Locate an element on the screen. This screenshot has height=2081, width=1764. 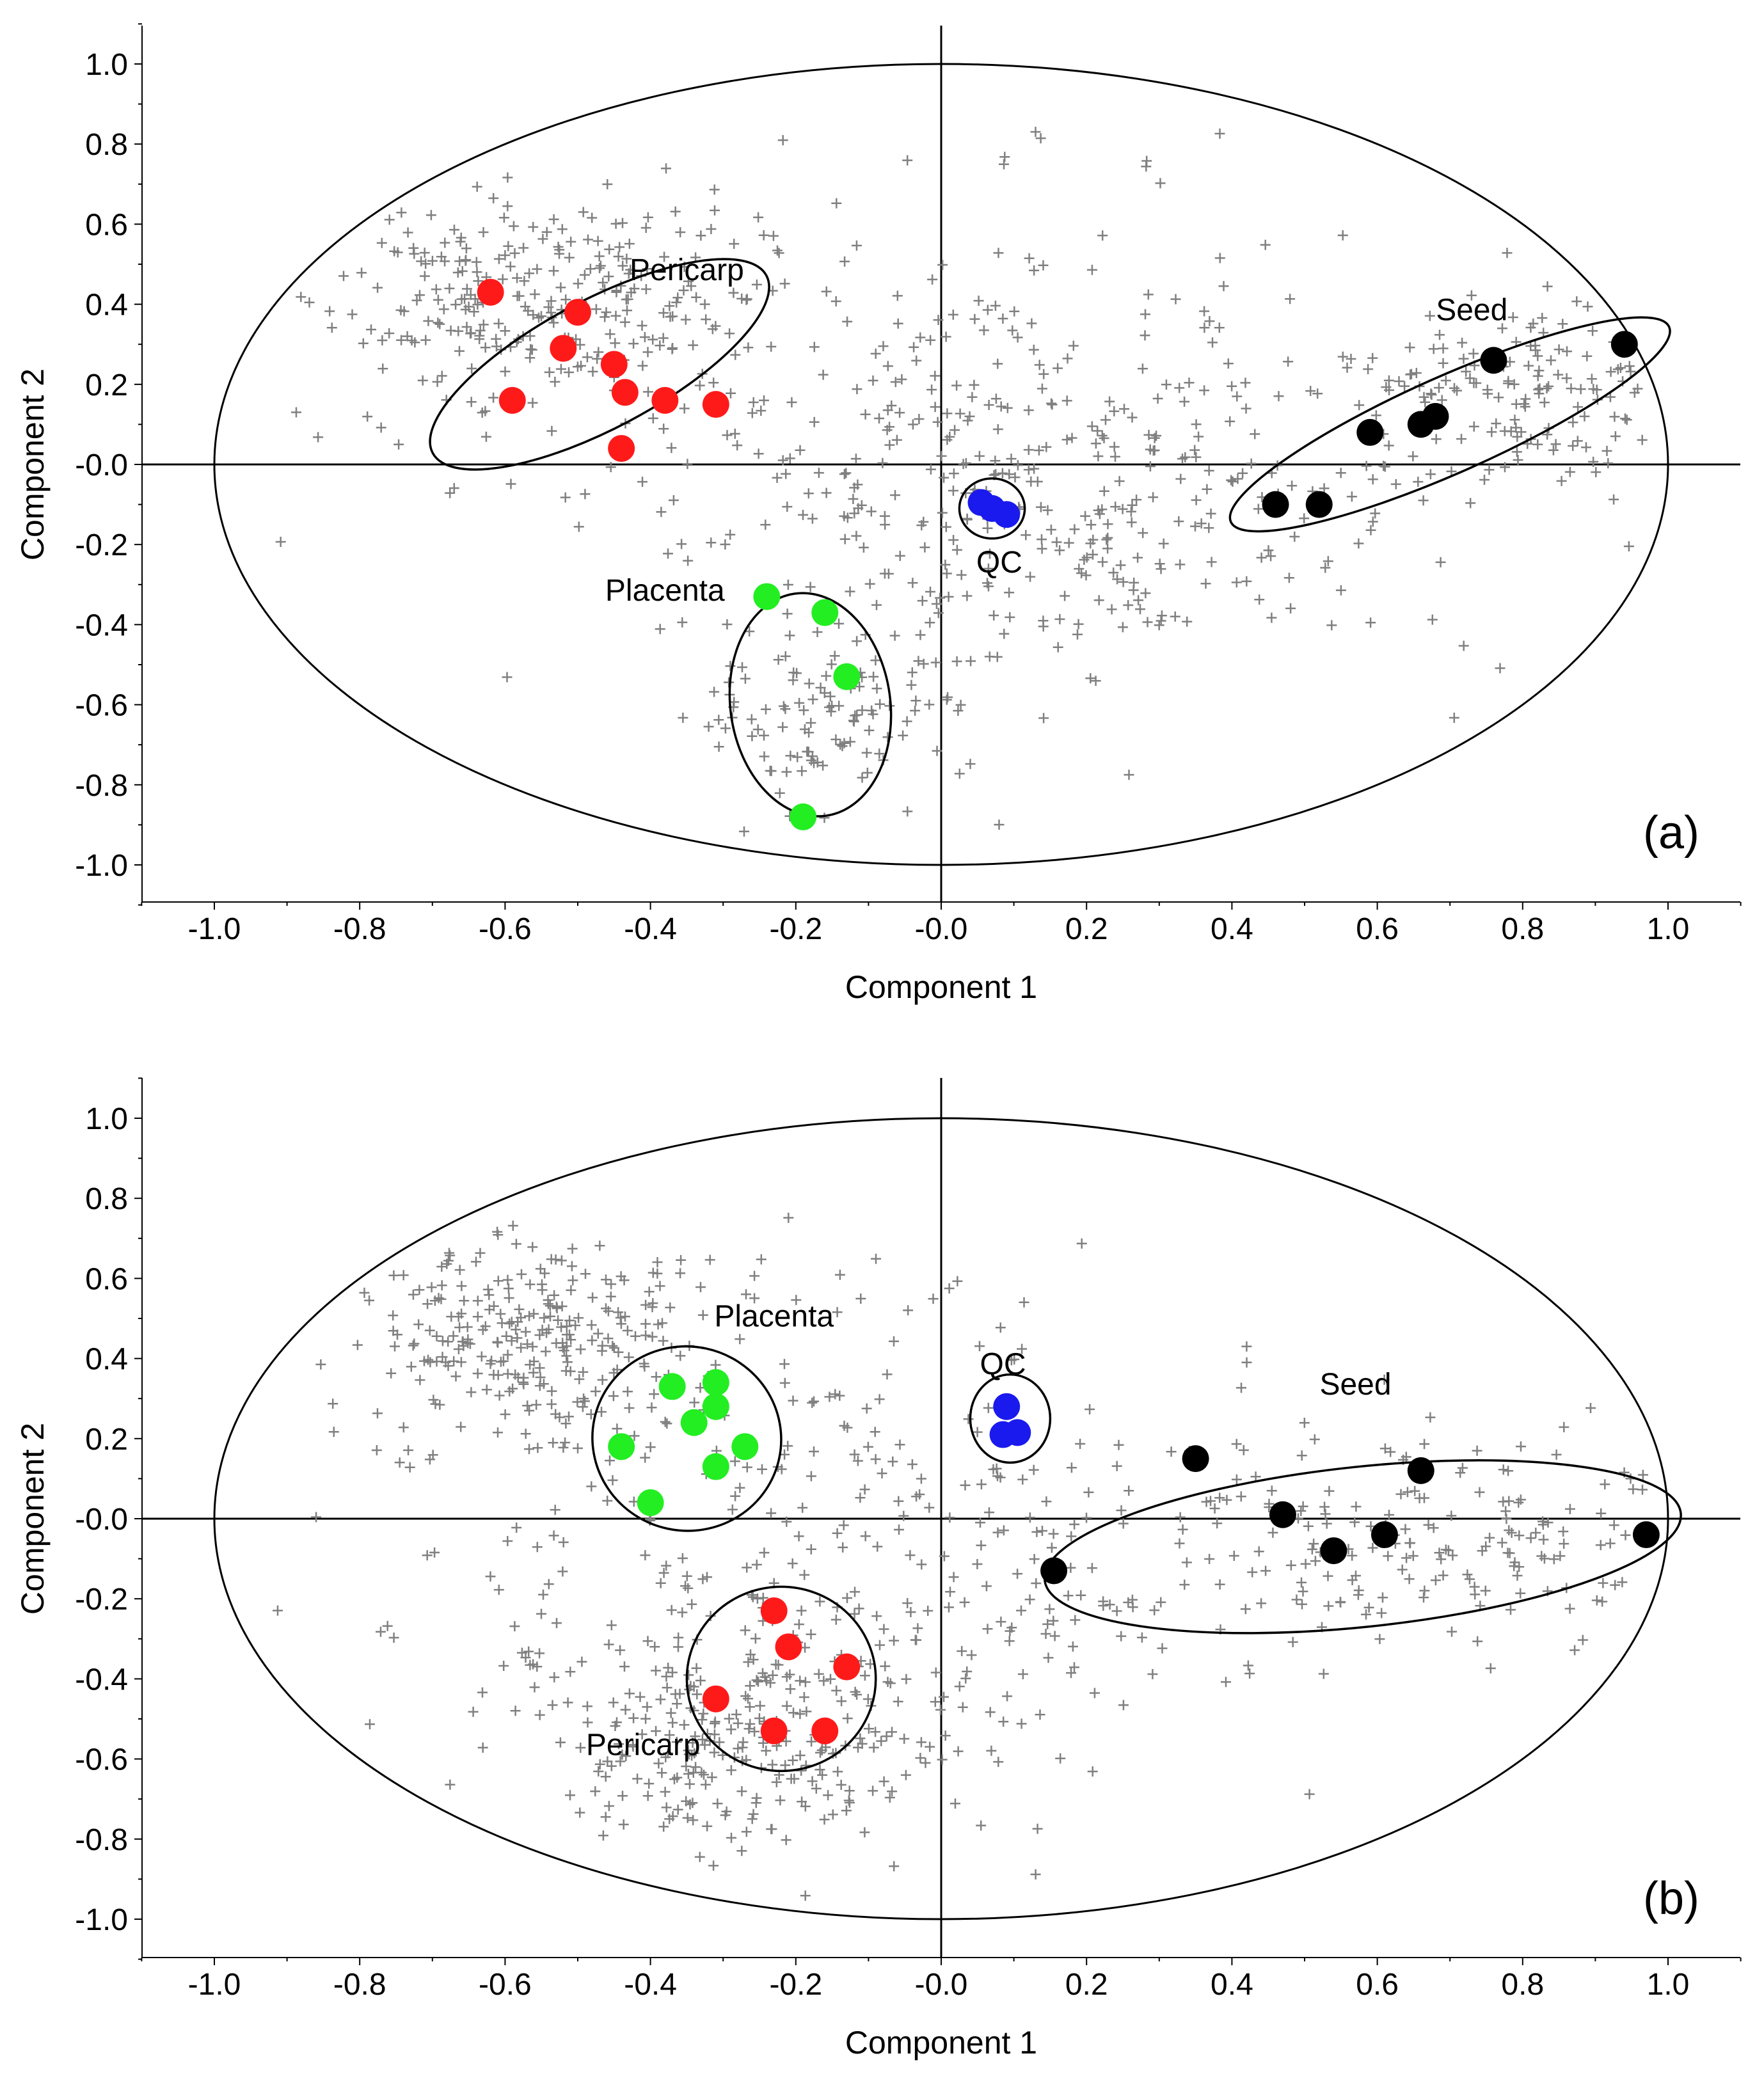
y-tick-label: -1.0 is located at coordinates (101, 866).